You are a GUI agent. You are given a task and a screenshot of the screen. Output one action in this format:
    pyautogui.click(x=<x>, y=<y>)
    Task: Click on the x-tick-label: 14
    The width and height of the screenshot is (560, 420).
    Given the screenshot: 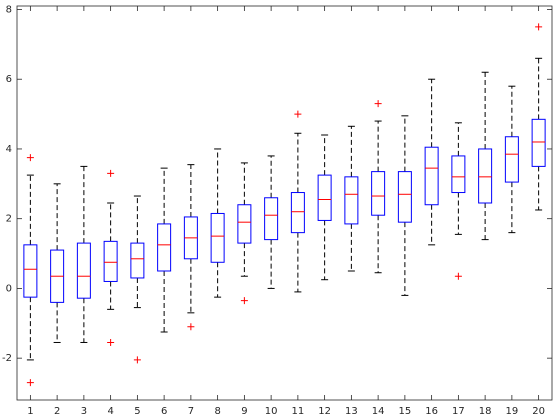 What is the action you would take?
    pyautogui.click(x=378, y=411)
    